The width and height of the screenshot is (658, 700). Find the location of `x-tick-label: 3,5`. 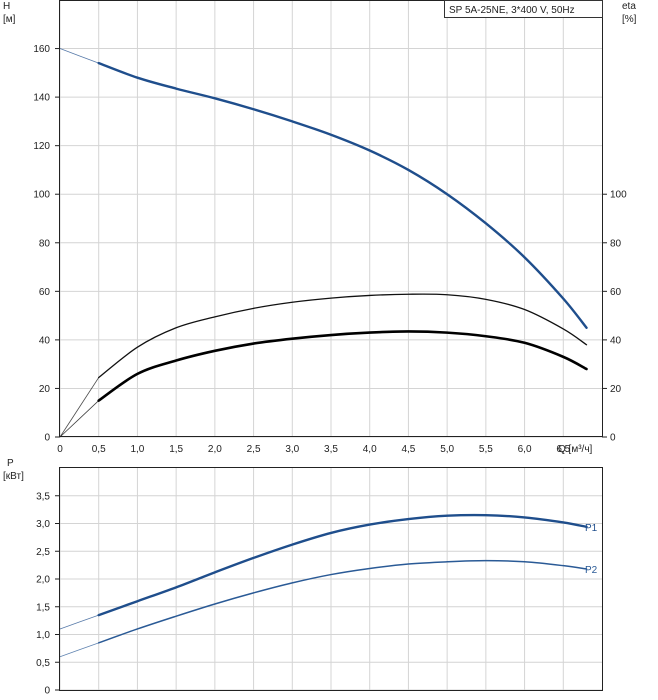

x-tick-label: 3,5 is located at coordinates (331, 449).